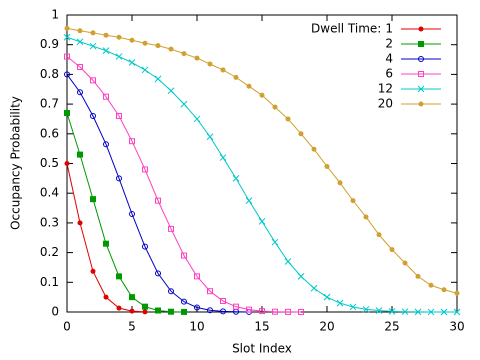 Image resolution: width=480 pixels, height=360 pixels. I want to click on x-tick-label: 10, so click(196, 327).